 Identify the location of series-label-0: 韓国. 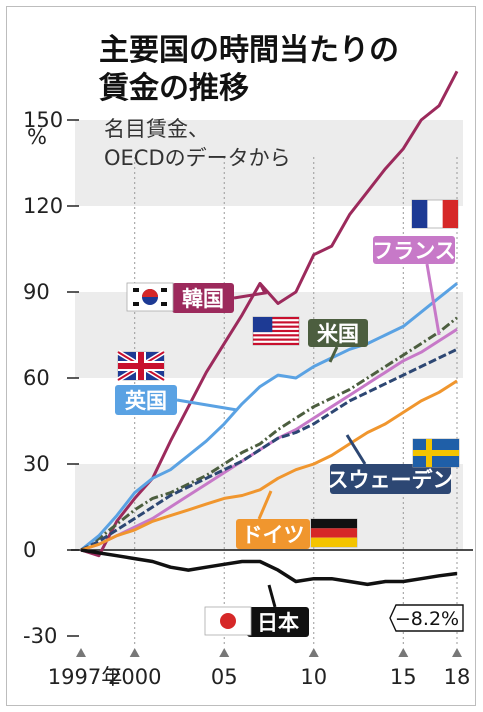
(220, 297).